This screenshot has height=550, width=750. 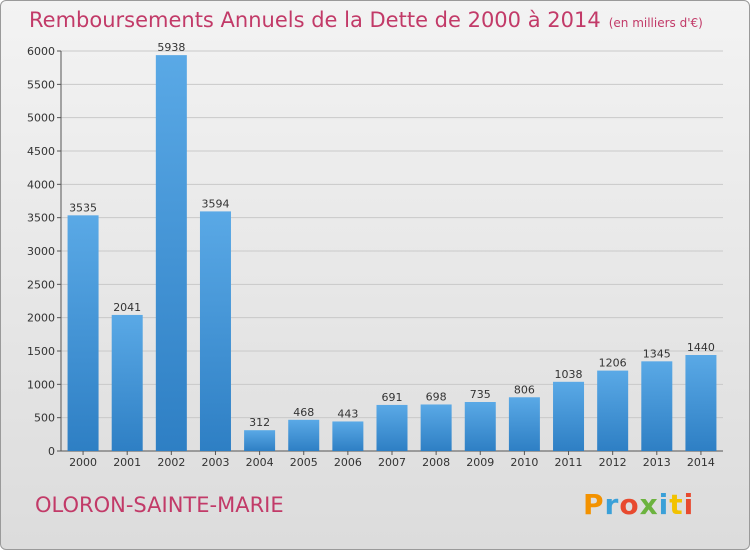 What do you see at coordinates (569, 416) in the screenshot?
I see `bar-2011` at bounding box center [569, 416].